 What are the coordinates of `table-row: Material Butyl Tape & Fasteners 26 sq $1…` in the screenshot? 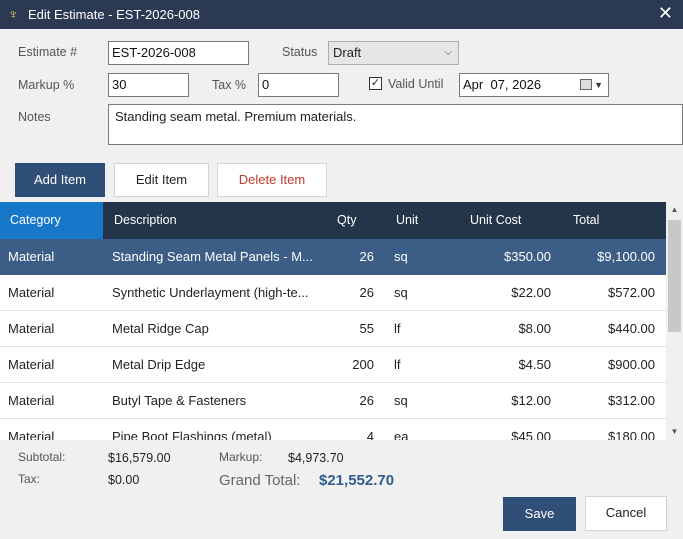 It's located at (333, 401).